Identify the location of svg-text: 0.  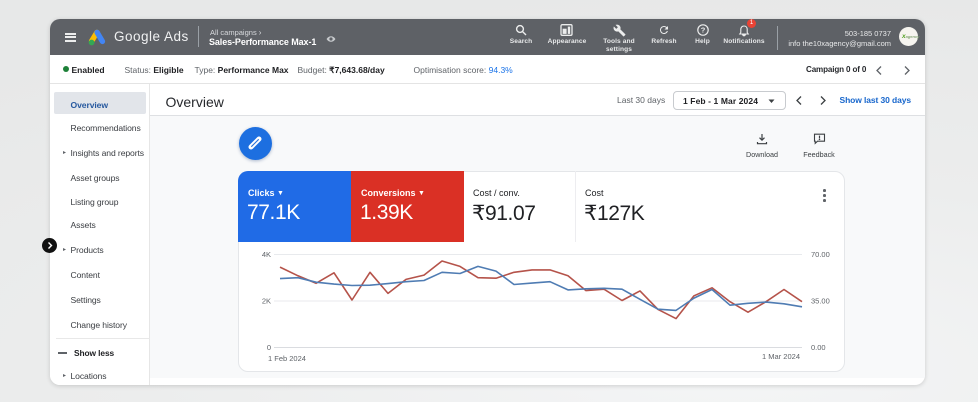
(269, 347).